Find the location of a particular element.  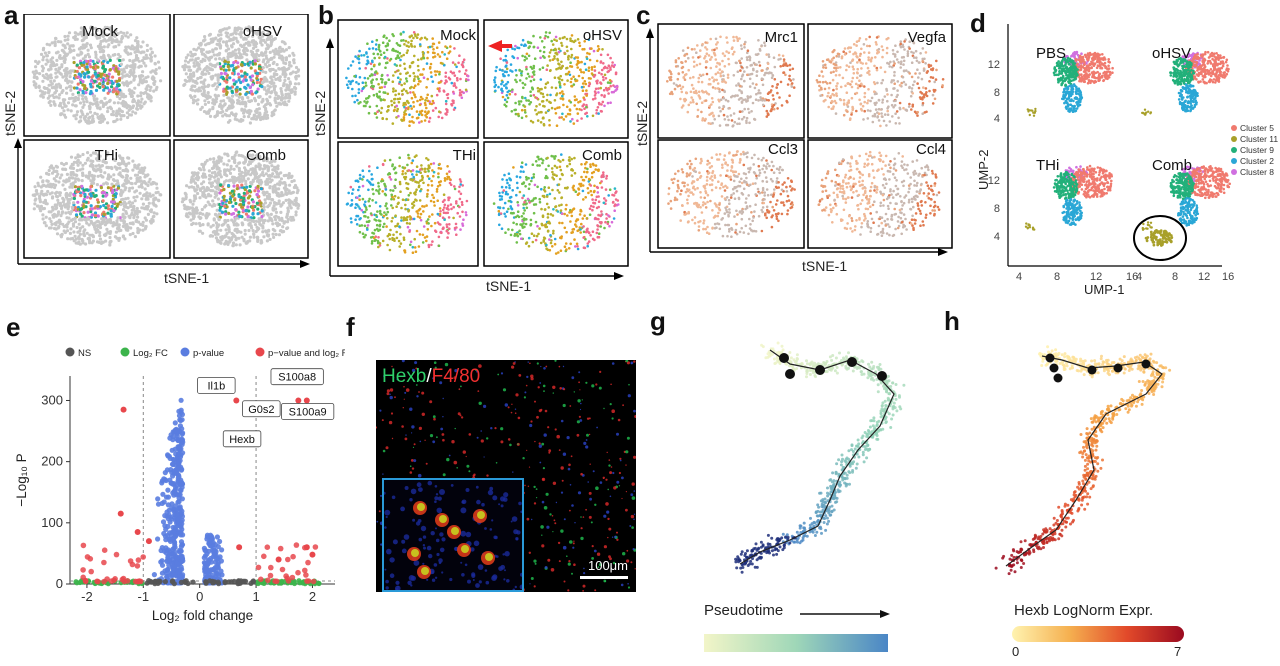

pseudotime-colorbar is located at coordinates (796, 643).